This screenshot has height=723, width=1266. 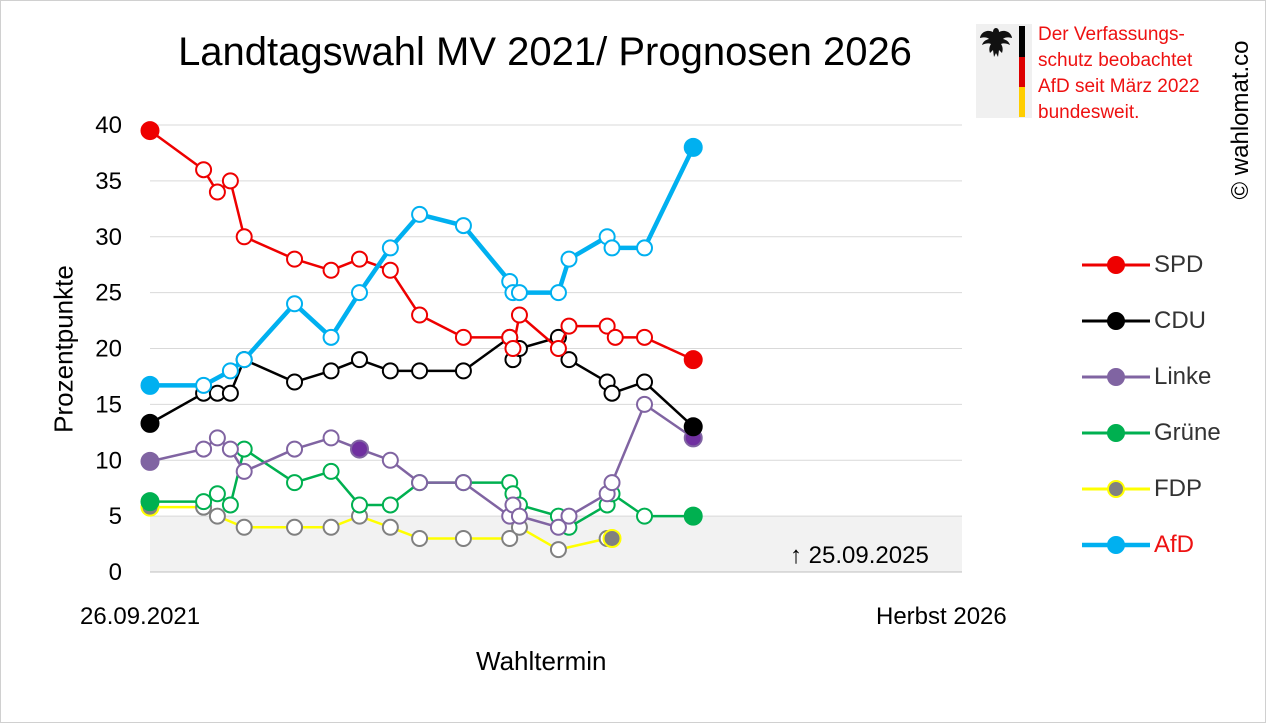 What do you see at coordinates (108, 237) in the screenshot?
I see `y-tick-label: 30` at bounding box center [108, 237].